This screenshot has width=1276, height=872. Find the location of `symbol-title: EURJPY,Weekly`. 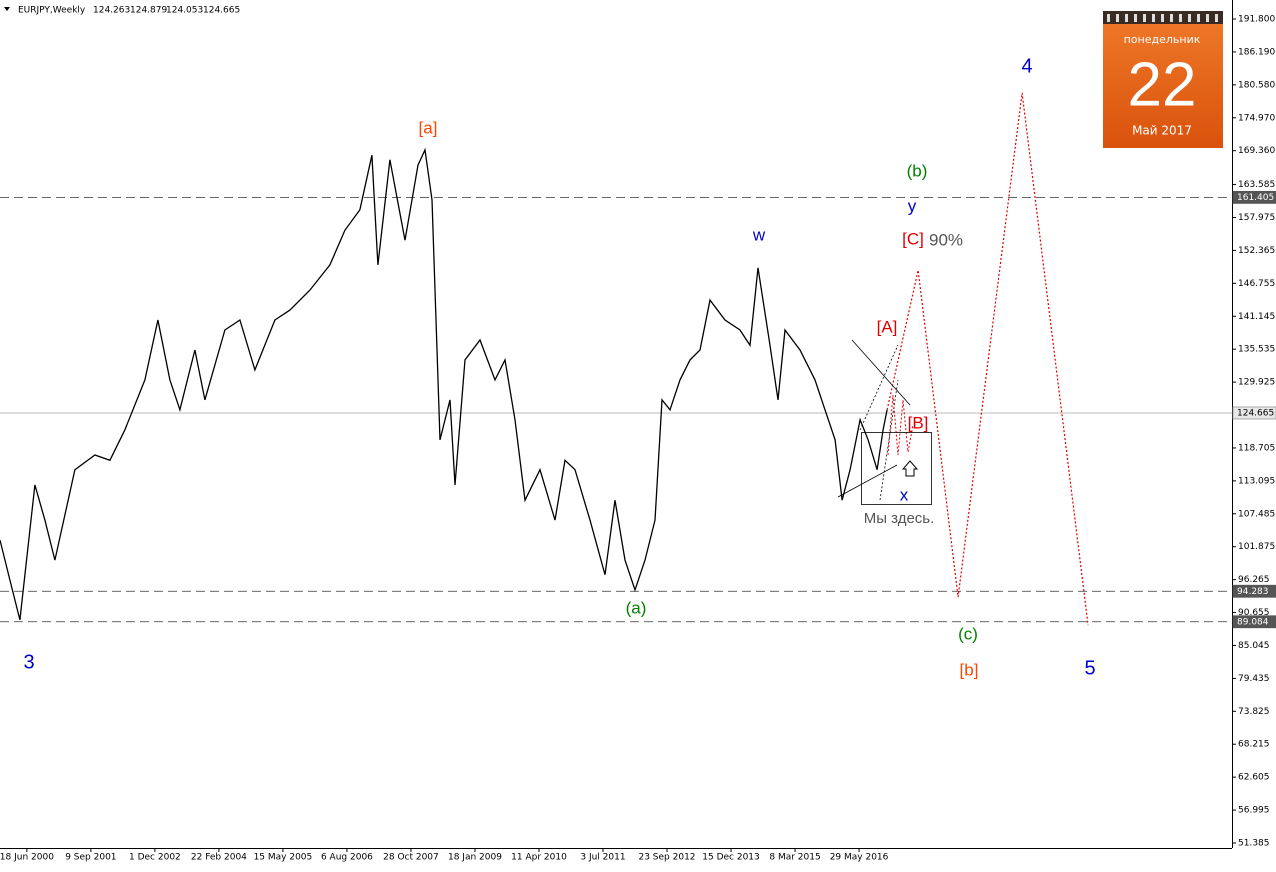

symbol-title: EURJPY,Weekly is located at coordinates (52, 11).